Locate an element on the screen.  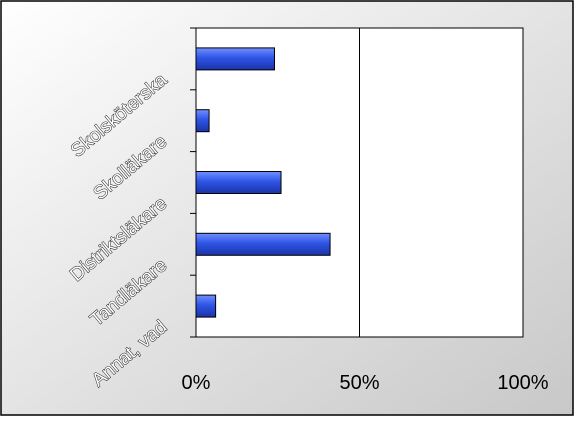
x-axis-tick-labels: 0% 50% 100% is located at coordinates (365, 383).